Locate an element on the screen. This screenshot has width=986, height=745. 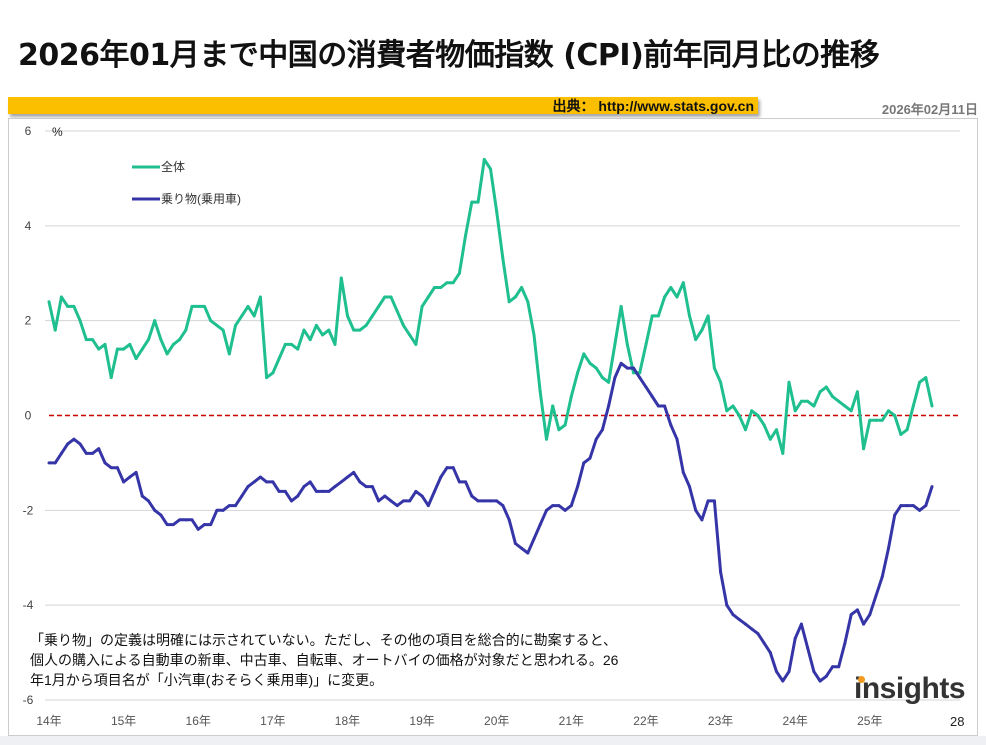
logo-dot is located at coordinates (861, 679).